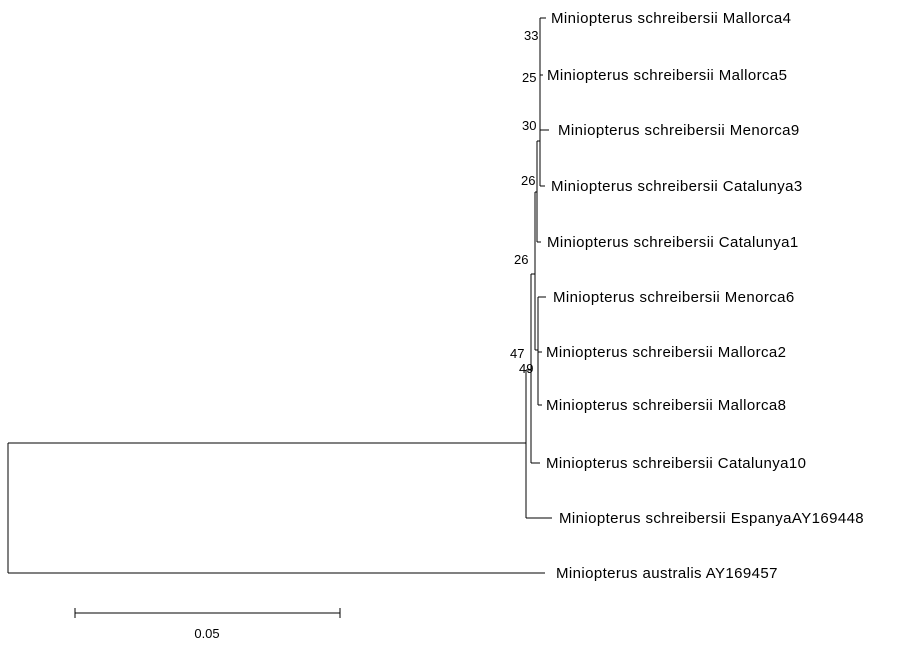 This screenshot has height=668, width=904. I want to click on taxon-label: Miniopterus schreibersii Menorca9, so click(679, 130).